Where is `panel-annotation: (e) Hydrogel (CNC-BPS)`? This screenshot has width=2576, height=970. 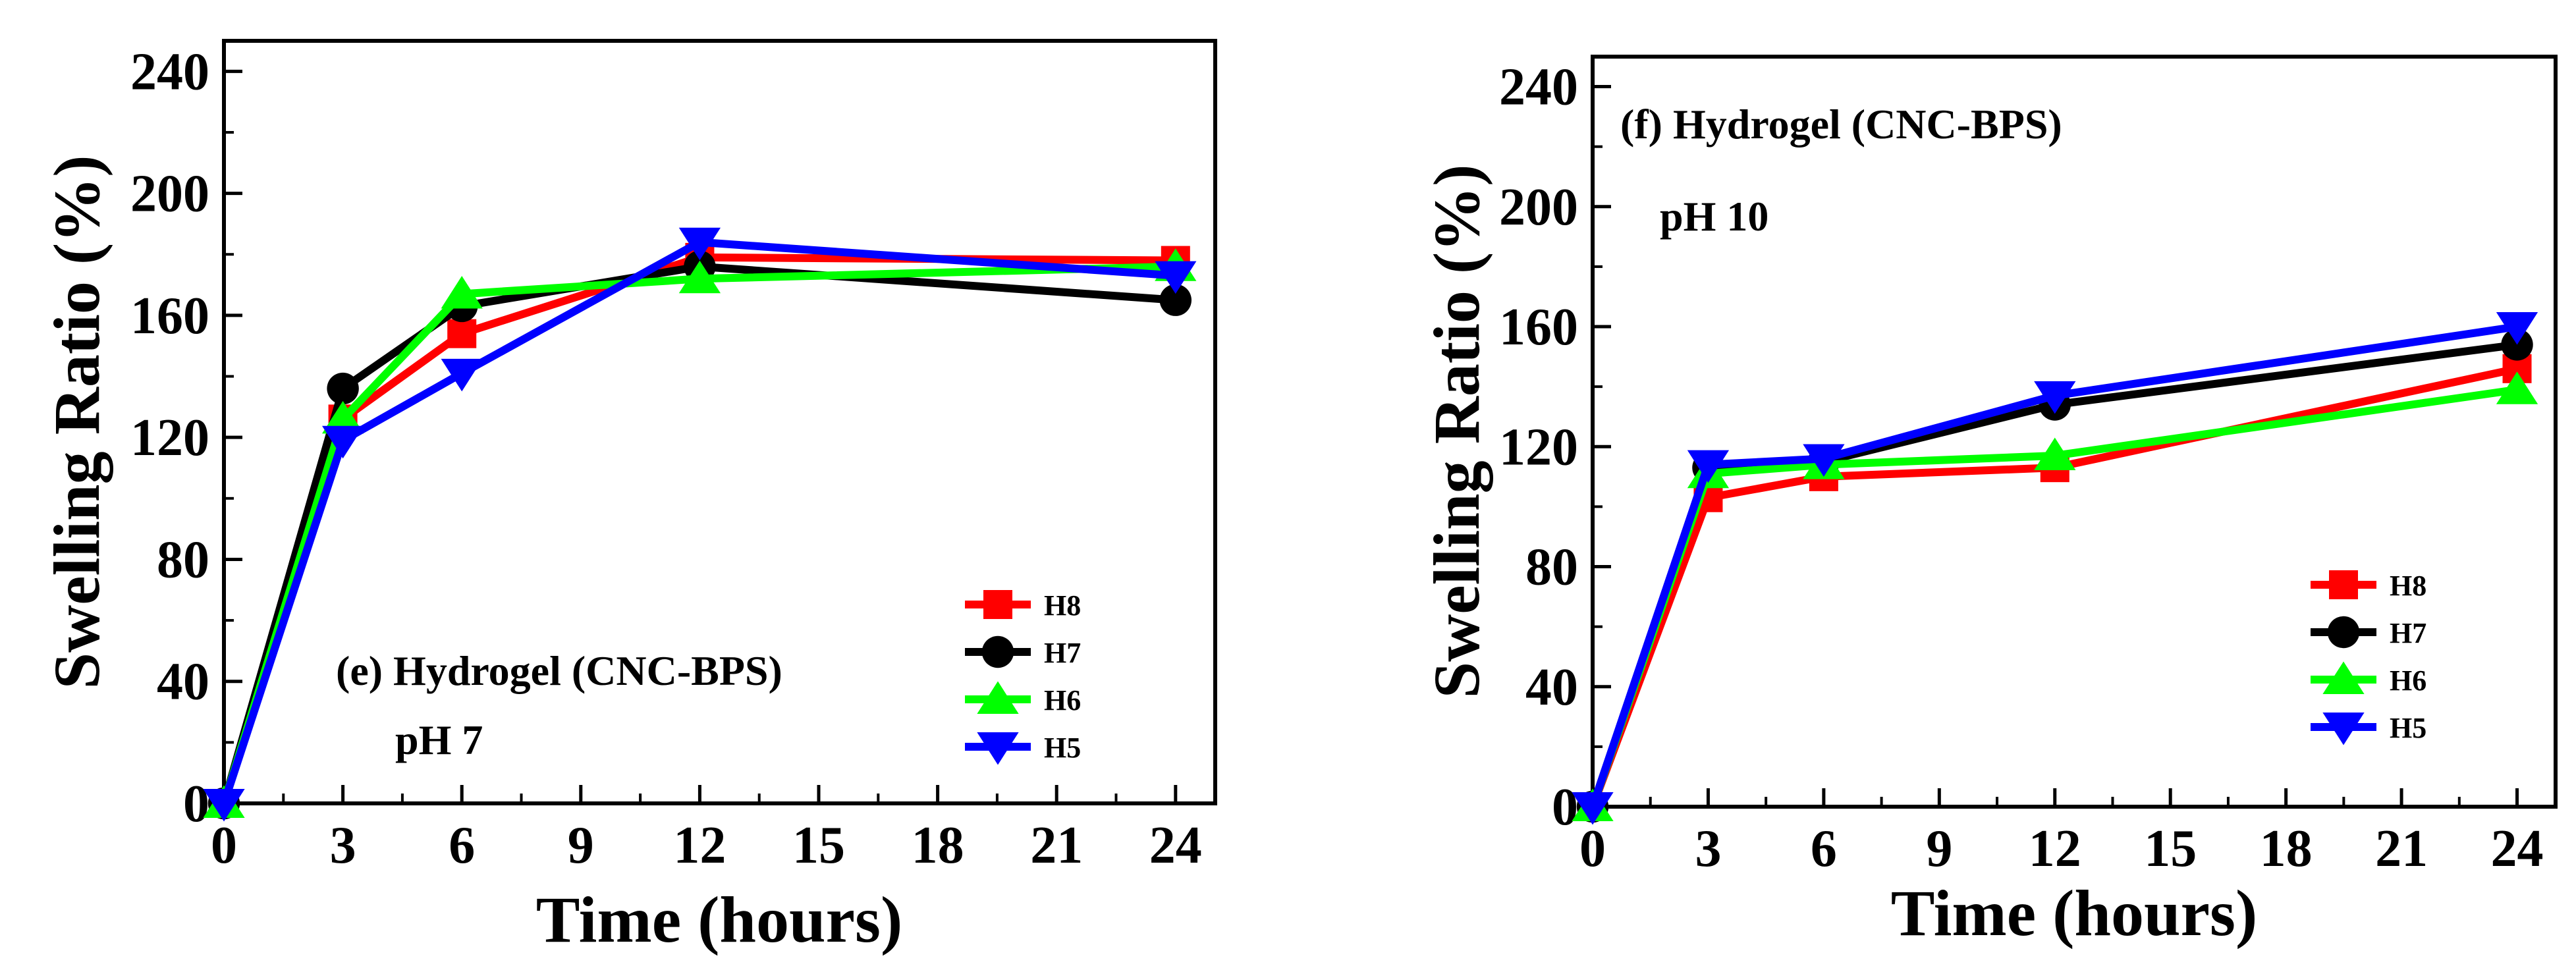 panel-annotation: (e) Hydrogel (CNC-BPS) is located at coordinates (559, 670).